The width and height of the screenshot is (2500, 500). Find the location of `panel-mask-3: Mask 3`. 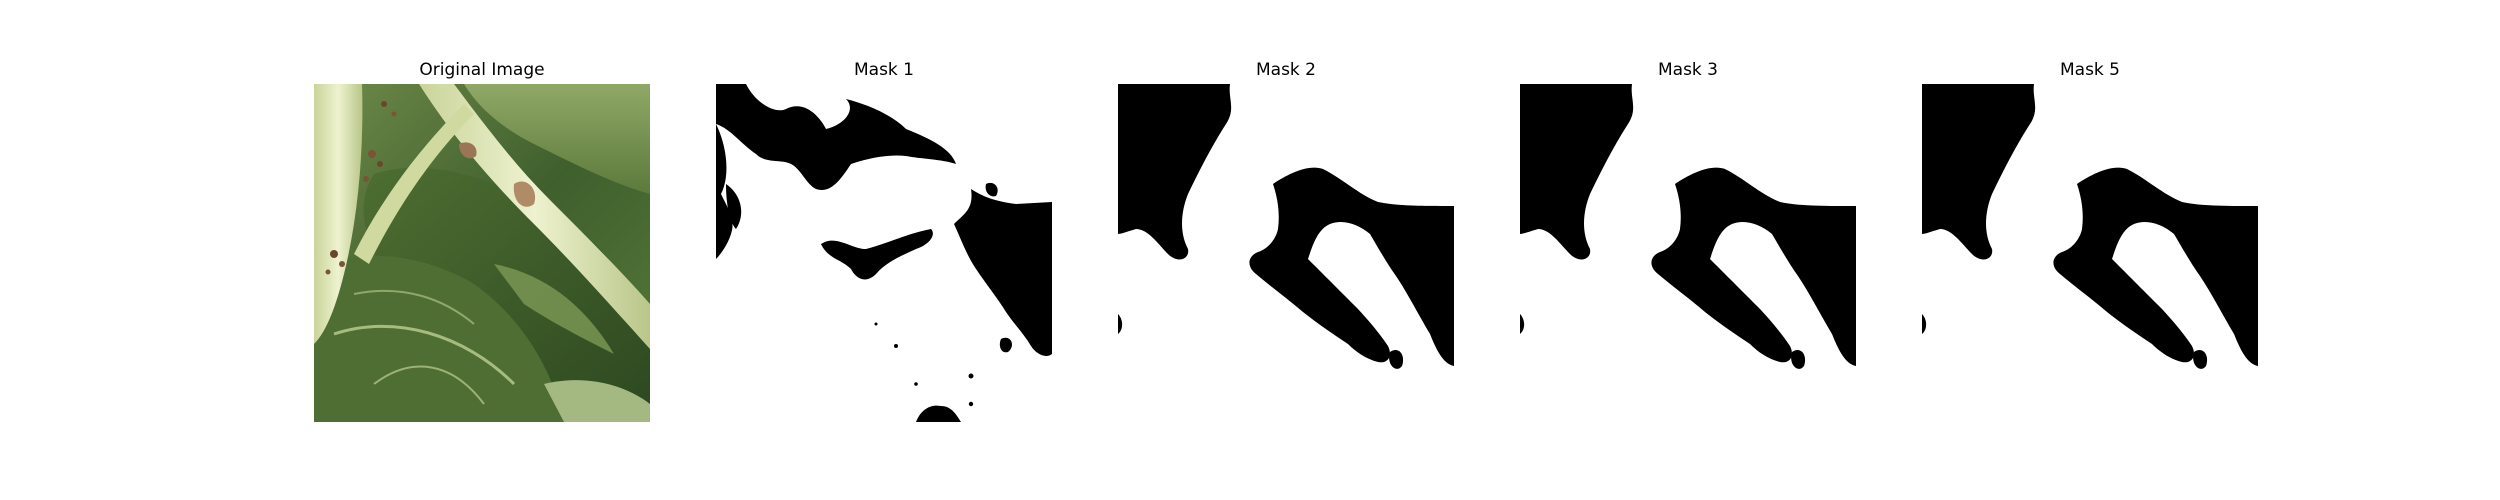

panel-mask-3: Mask 3 is located at coordinates (1688, 250).